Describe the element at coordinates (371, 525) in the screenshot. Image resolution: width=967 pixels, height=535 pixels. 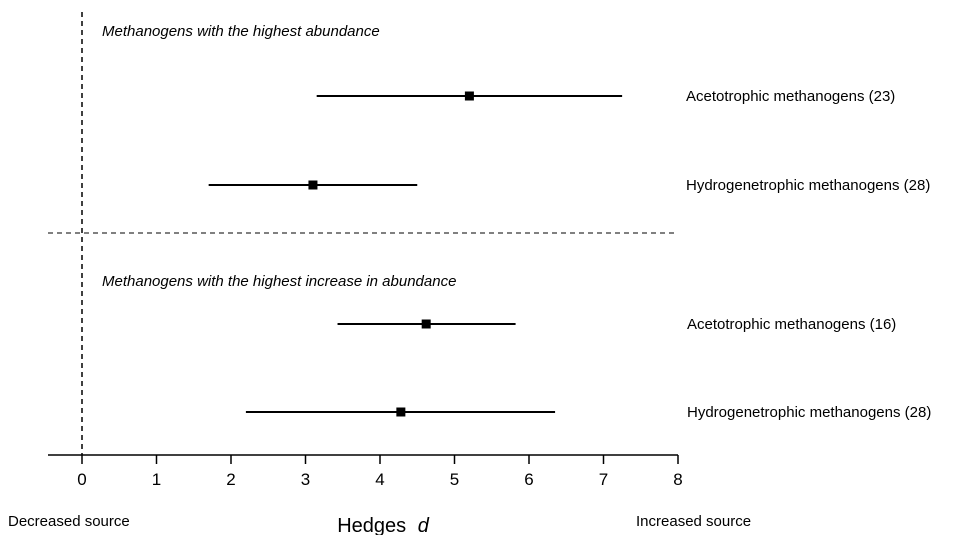
I see `x-axis-title-text: Hedges` at that location.